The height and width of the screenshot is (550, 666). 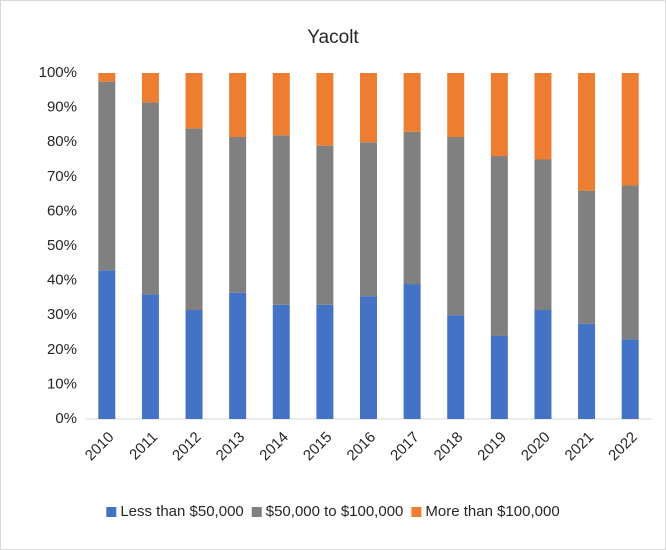 I want to click on y-tick-label: 30%, so click(x=62, y=314).